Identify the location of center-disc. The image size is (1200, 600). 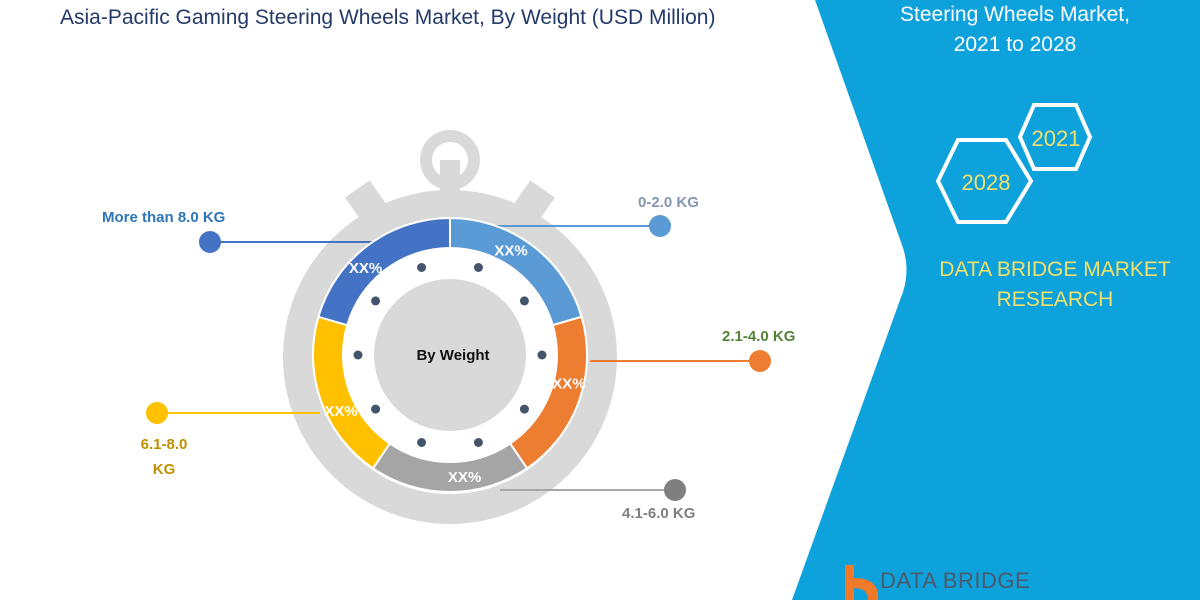
(450, 355).